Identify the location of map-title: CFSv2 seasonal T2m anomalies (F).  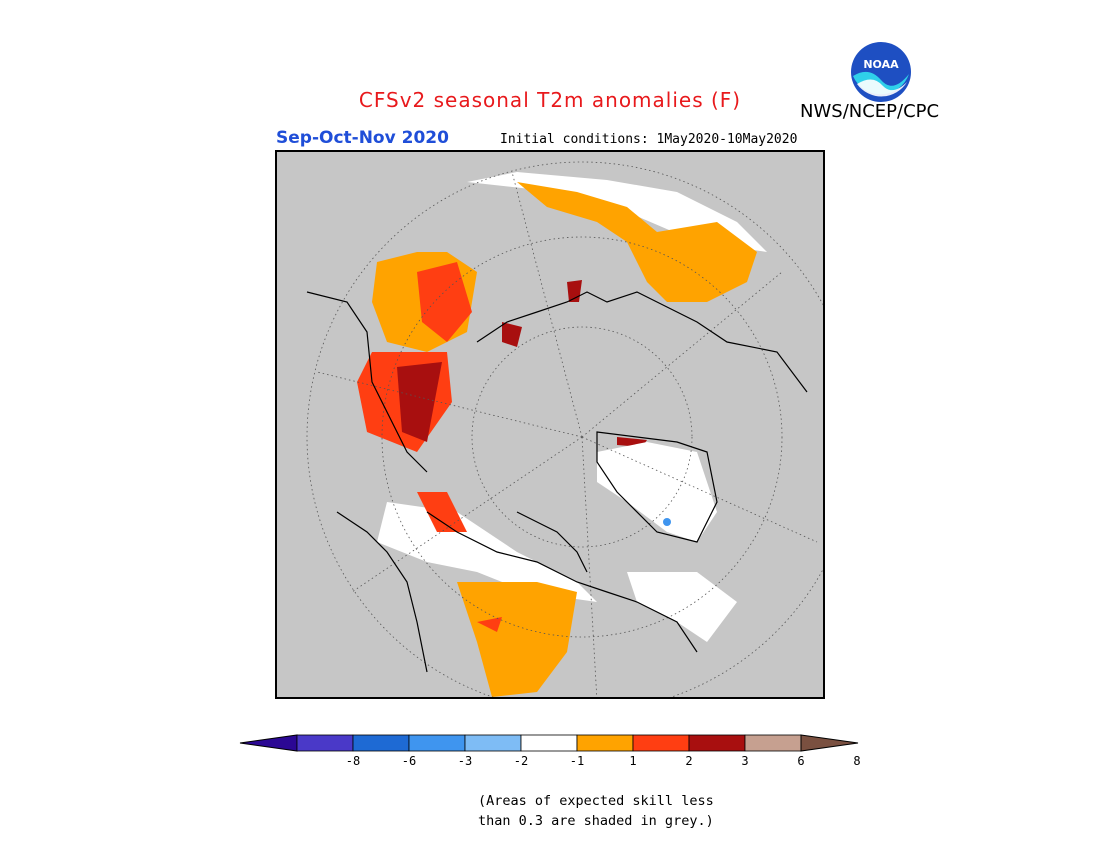
(550, 100).